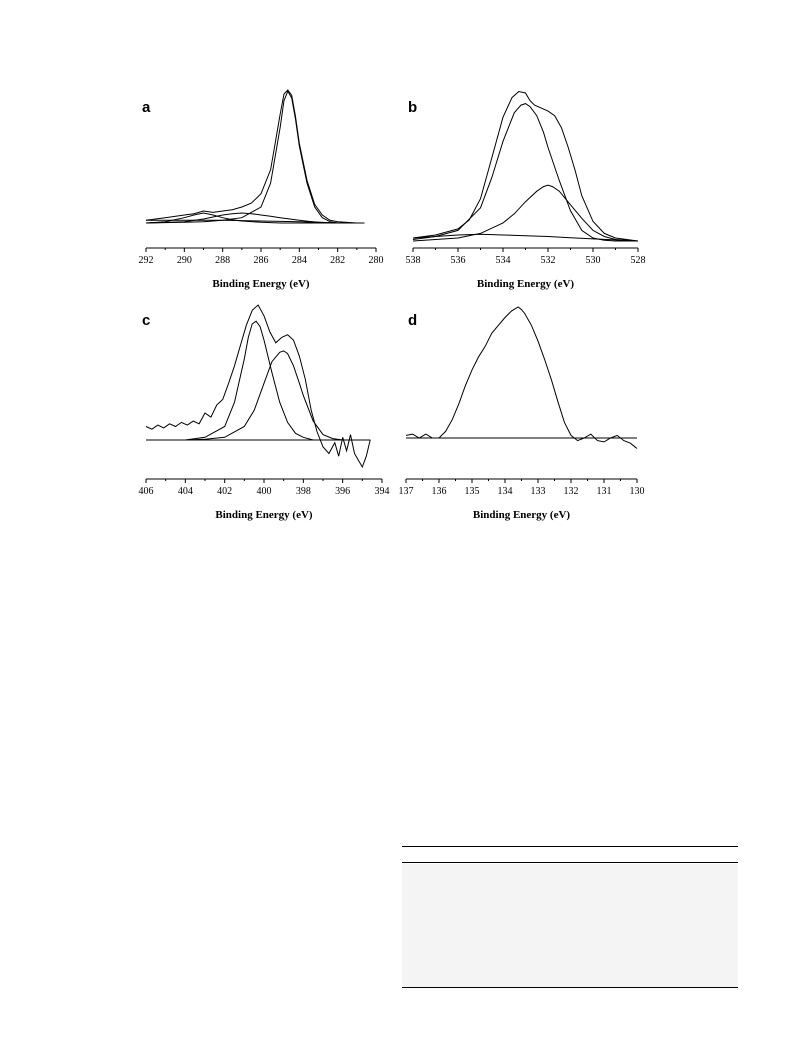  Describe the element at coordinates (570, 987) in the screenshot. I see `table-bottom-rule` at that location.